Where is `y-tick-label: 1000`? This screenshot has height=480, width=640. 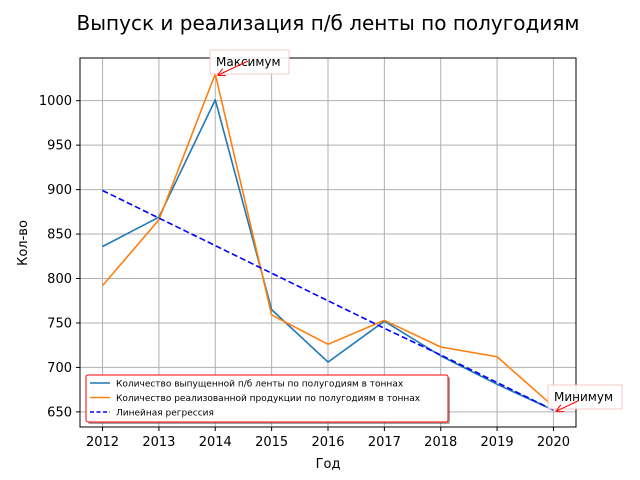
y-tick-label: 1000 is located at coordinates (55, 101).